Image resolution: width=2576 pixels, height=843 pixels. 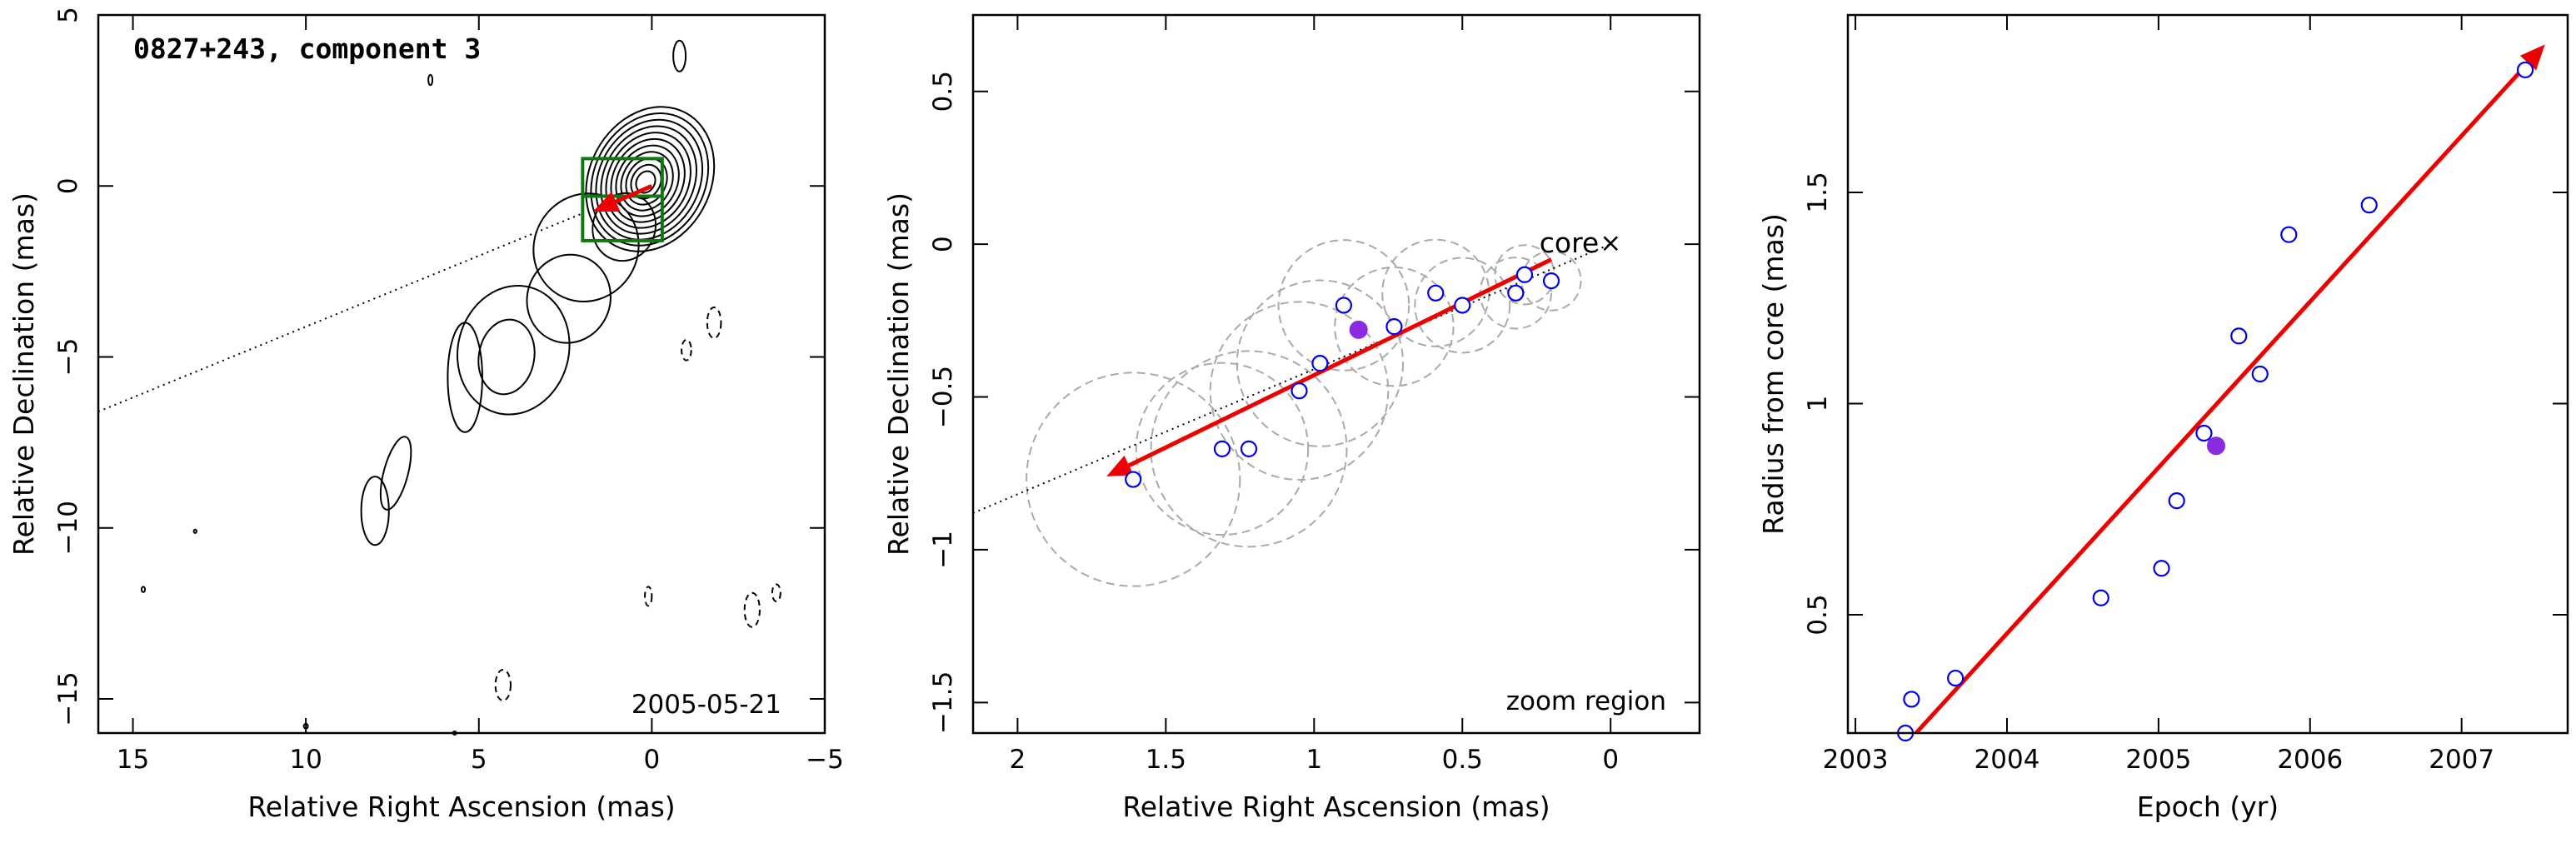 What do you see at coordinates (1313, 760) in the screenshot?
I see `x-tick-label: 1` at bounding box center [1313, 760].